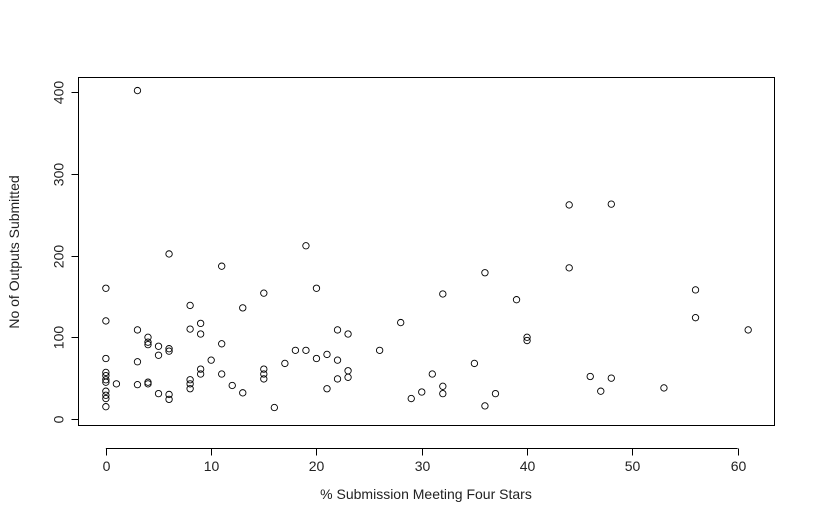 The width and height of the screenshot is (815, 524). What do you see at coordinates (739, 466) in the screenshot?
I see `x-tick-label: 60` at bounding box center [739, 466].